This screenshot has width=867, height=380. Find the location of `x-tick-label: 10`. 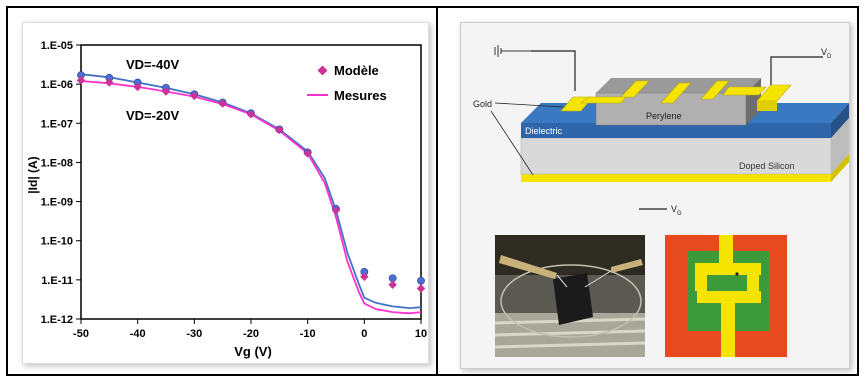

x-tick-label: 10 is located at coordinates (421, 334).